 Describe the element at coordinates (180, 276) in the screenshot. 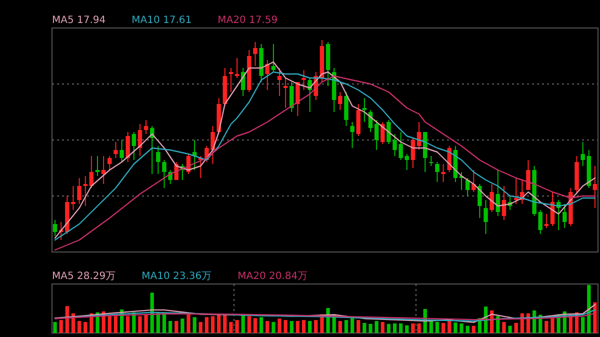

I see `legend: MA5 28.29万 MA10 23.36万 MA20 20.84万` at that location.